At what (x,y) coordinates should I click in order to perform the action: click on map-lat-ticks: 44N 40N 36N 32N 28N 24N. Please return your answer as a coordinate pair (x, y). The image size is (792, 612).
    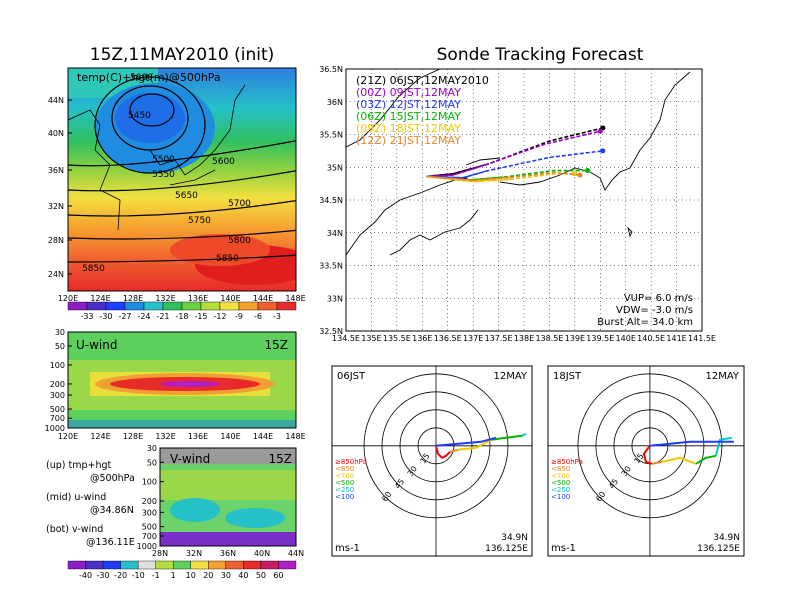
    Looking at the image, I should click on (60, 187).